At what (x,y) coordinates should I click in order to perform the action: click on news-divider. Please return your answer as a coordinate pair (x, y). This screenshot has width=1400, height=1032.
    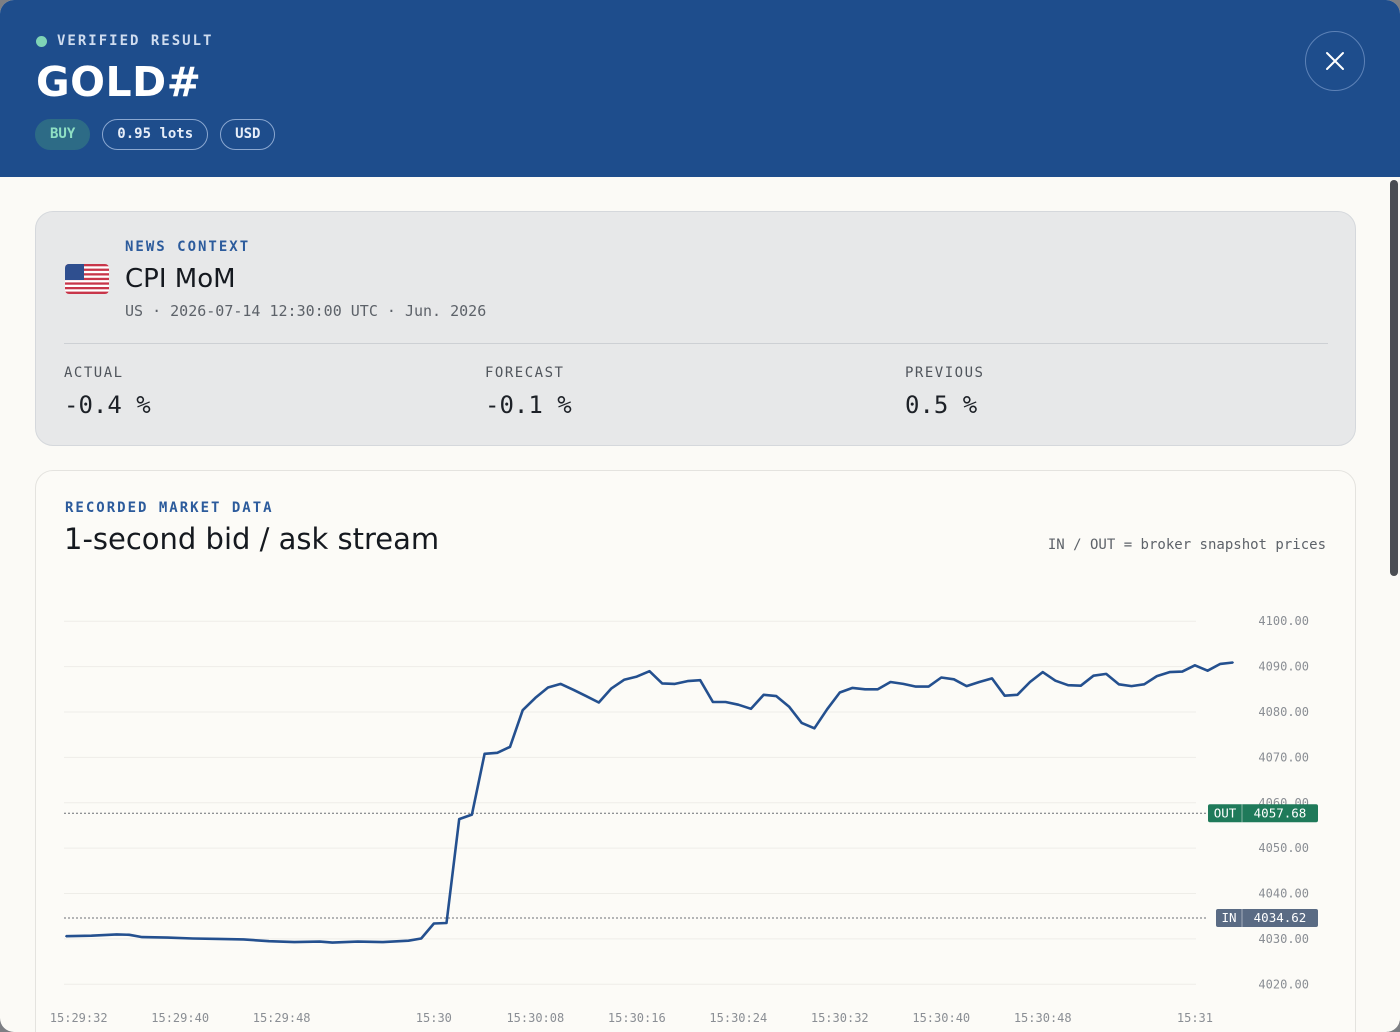
    Looking at the image, I should click on (696, 343).